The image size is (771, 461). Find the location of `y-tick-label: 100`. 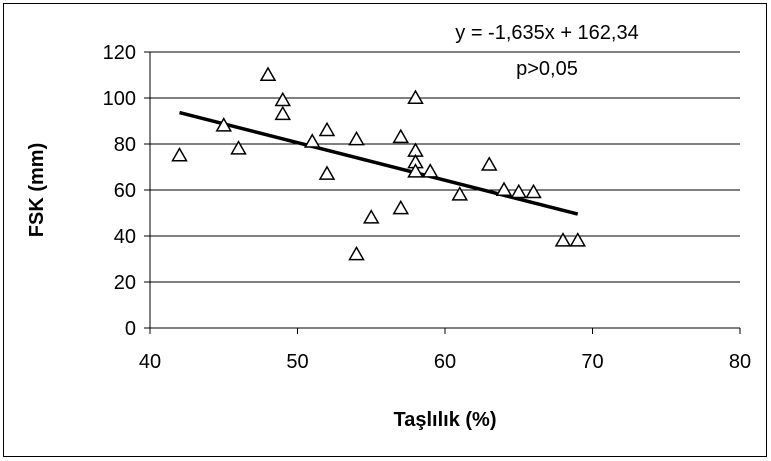

y-tick-label: 100 is located at coordinates (119, 99).